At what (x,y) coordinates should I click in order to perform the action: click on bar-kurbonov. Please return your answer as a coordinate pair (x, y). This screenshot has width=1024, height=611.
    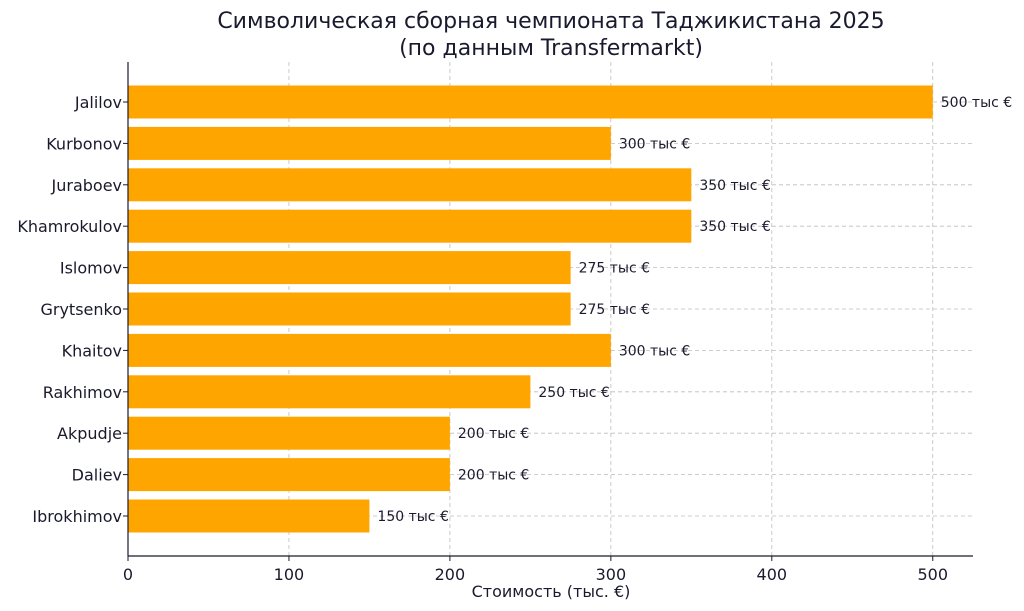
    Looking at the image, I should click on (369, 143).